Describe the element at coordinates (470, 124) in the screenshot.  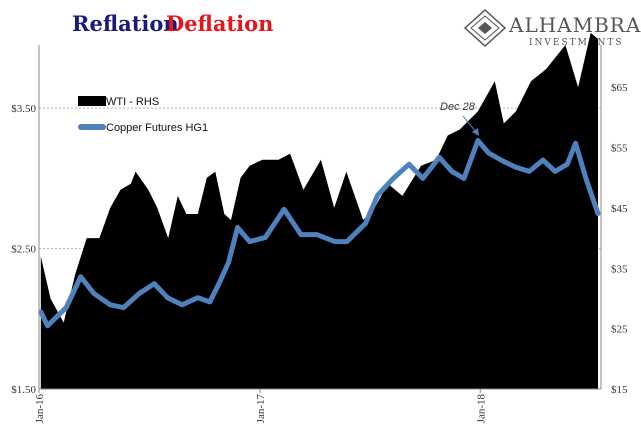
I see `annotation-arrow-line` at that location.